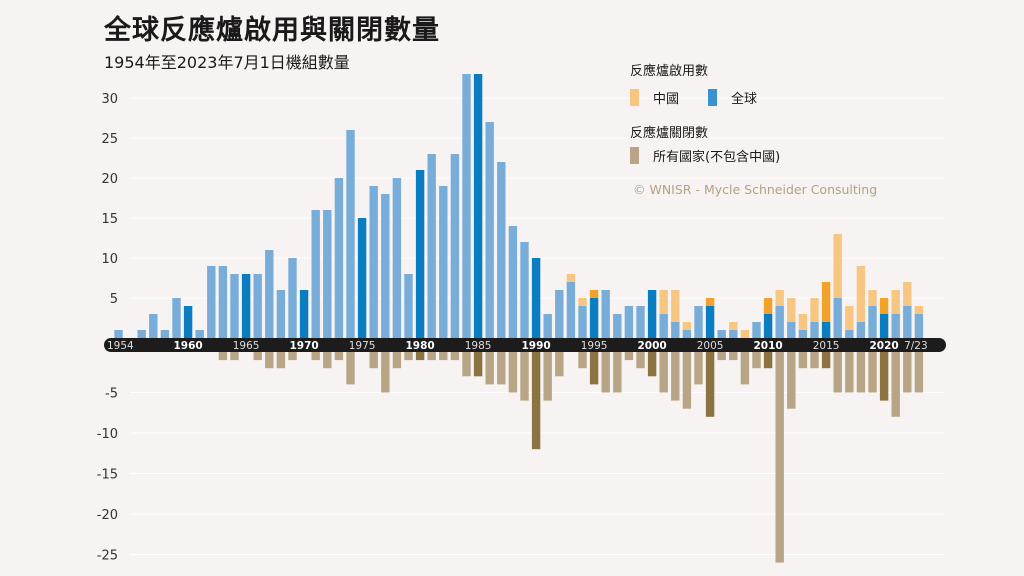  I want to click on x-tick-label: 2005, so click(710, 346).